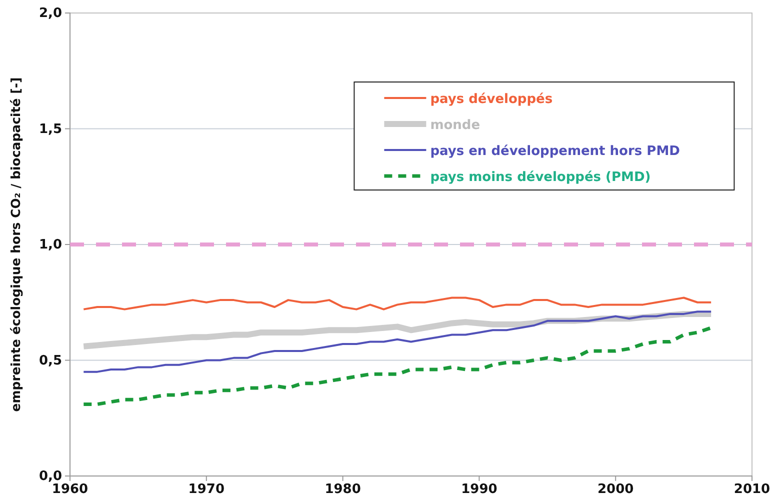 The image size is (774, 504). Describe the element at coordinates (50, 245) in the screenshot. I see `y-tick-label: 1,0` at that location.